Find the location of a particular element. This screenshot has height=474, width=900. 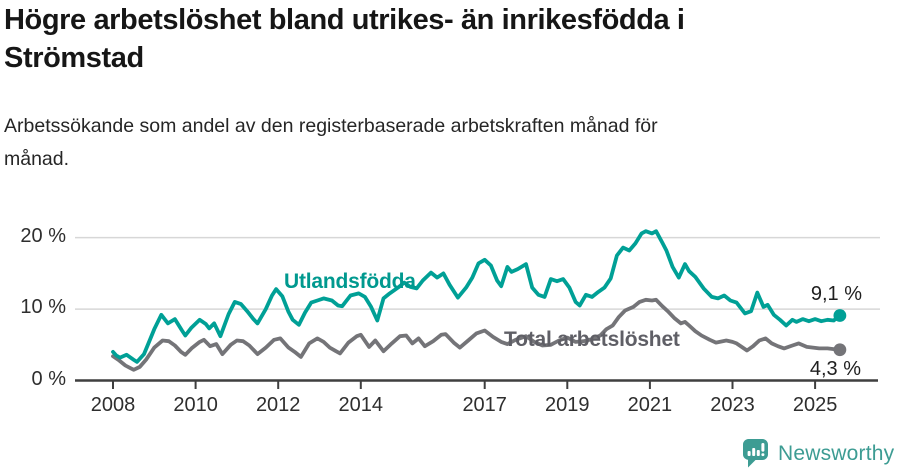

x-tick-label: 2010 is located at coordinates (195, 405).